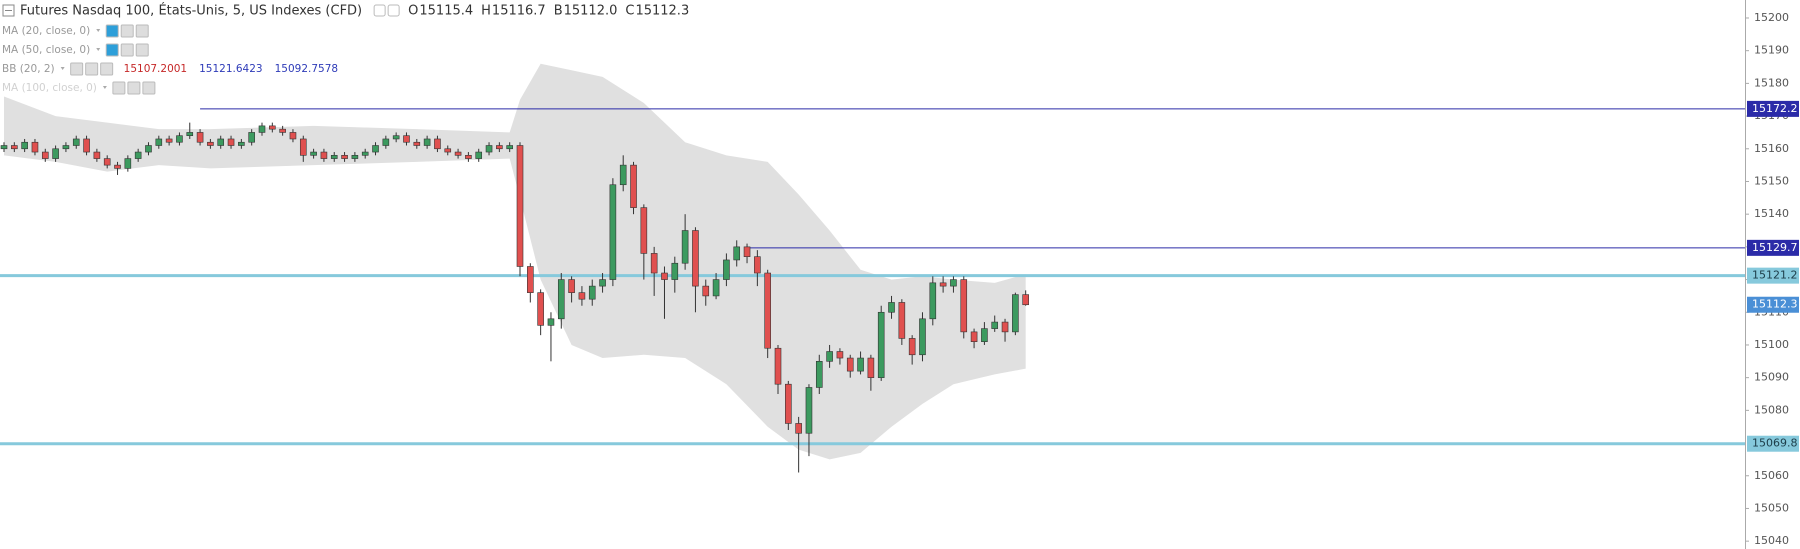  I want to click on y-tick-label: 15100, so click(1771, 344).